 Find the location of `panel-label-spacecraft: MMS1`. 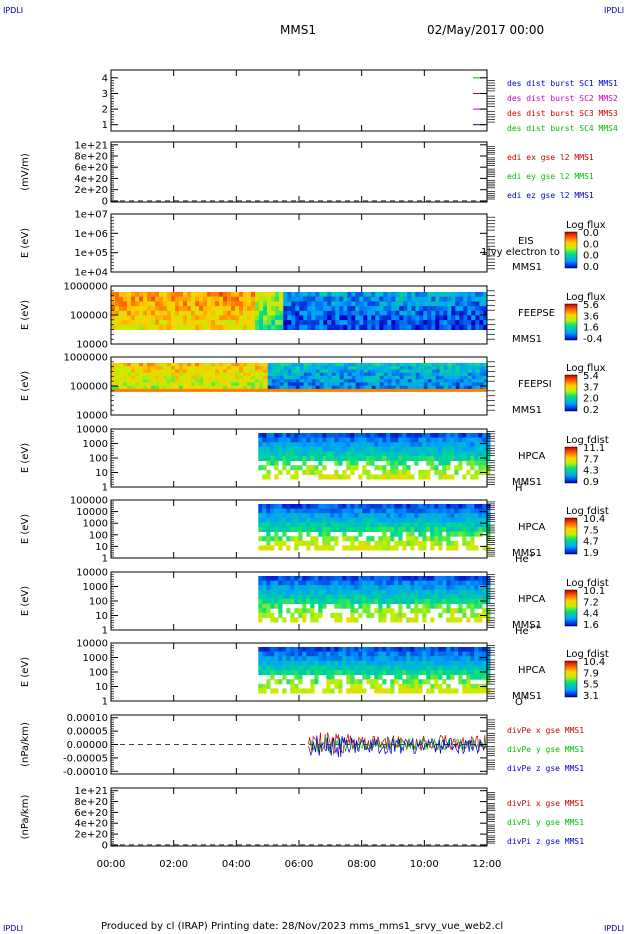

panel-label-spacecraft: MMS1 is located at coordinates (527, 410).